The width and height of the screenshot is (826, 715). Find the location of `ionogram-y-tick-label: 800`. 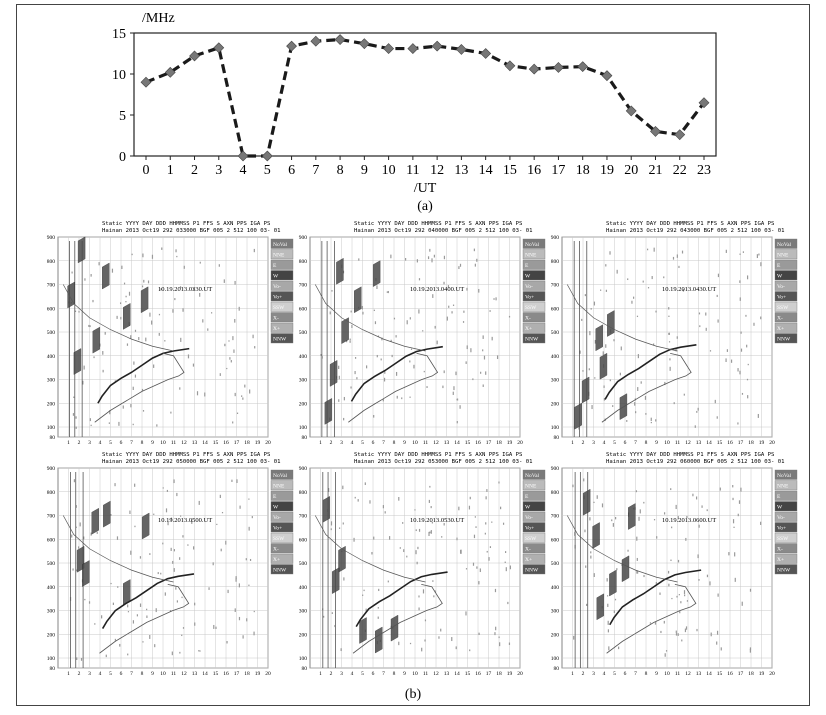

ionogram-y-tick-label: 800 is located at coordinates (303, 262).